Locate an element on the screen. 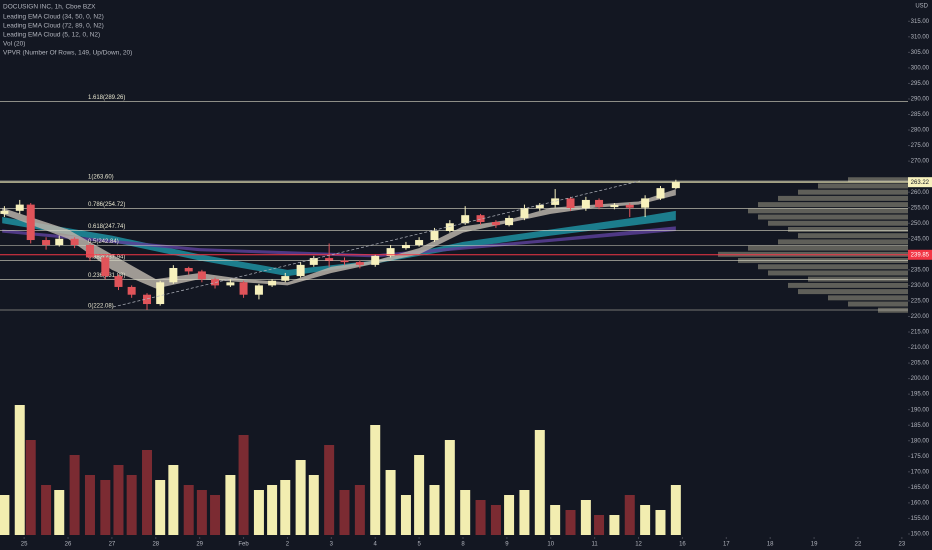 This screenshot has width=932, height=550. y-tick-label: 280.00 is located at coordinates (920, 131).